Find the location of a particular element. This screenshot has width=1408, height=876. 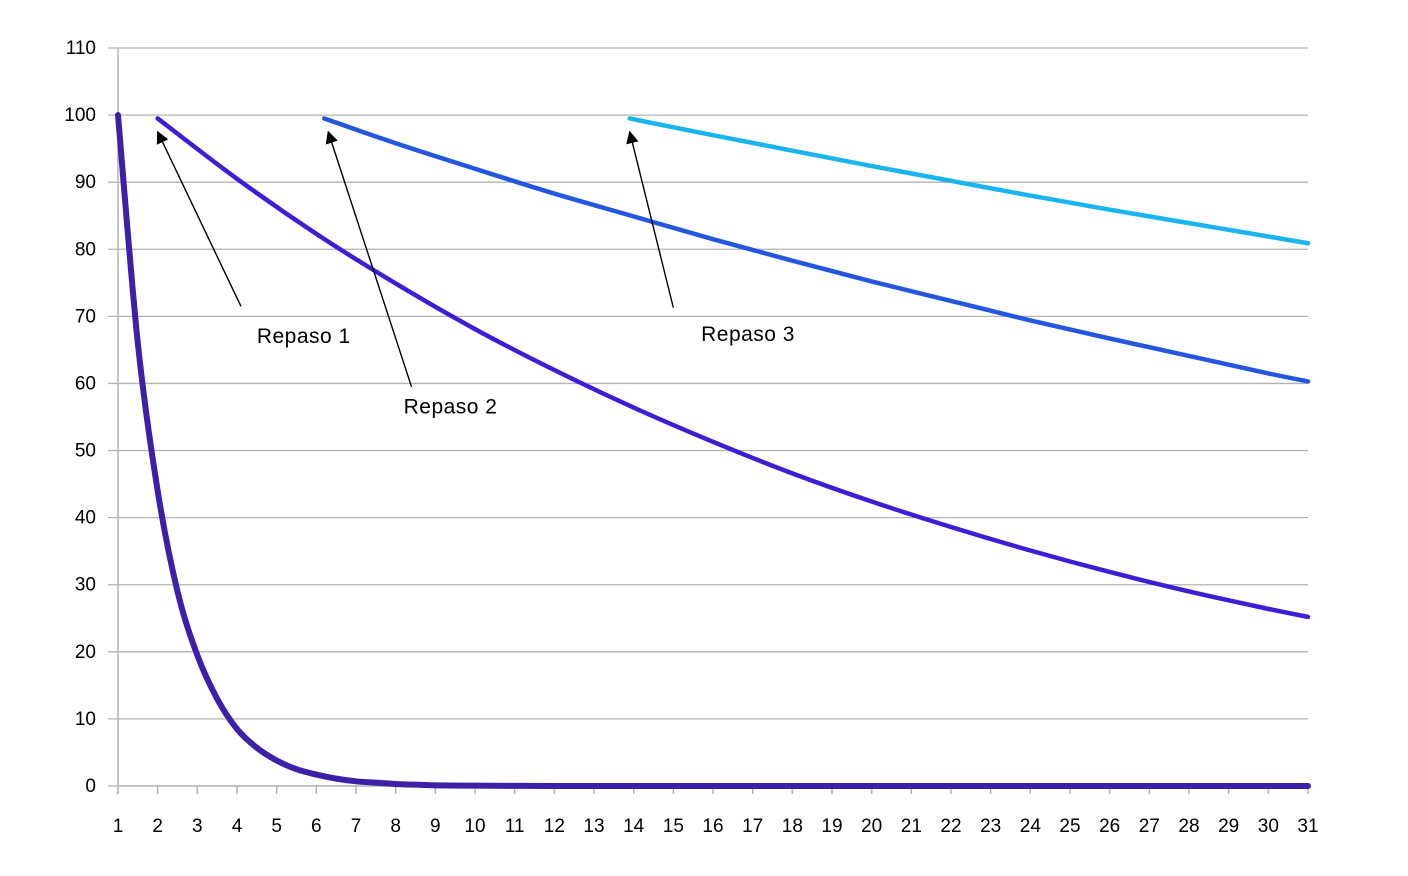

x-tick-label: 2 is located at coordinates (157, 826).